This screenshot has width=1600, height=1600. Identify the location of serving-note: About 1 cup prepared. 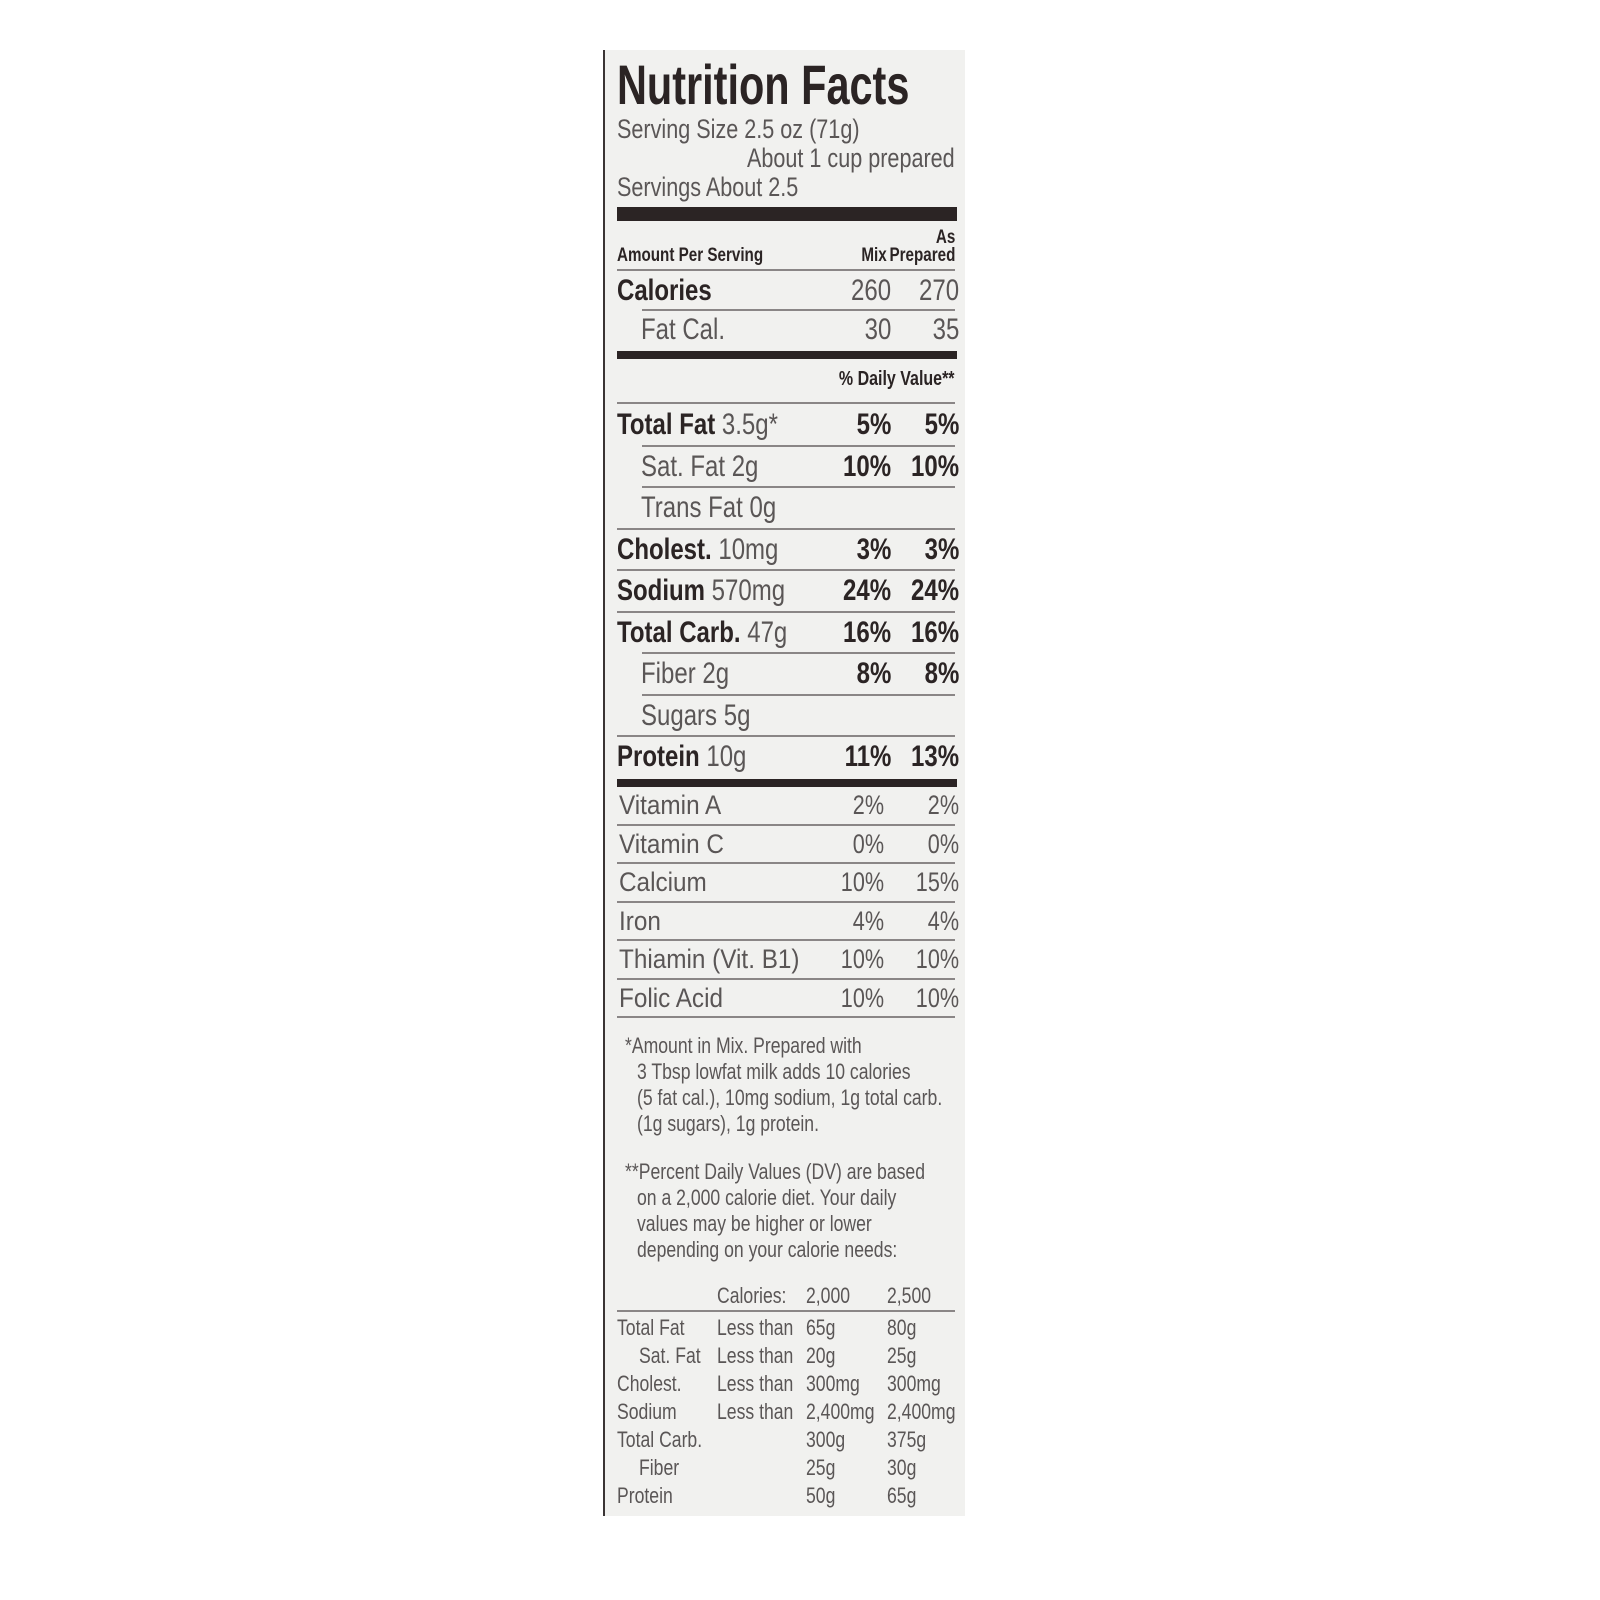
(851, 158).